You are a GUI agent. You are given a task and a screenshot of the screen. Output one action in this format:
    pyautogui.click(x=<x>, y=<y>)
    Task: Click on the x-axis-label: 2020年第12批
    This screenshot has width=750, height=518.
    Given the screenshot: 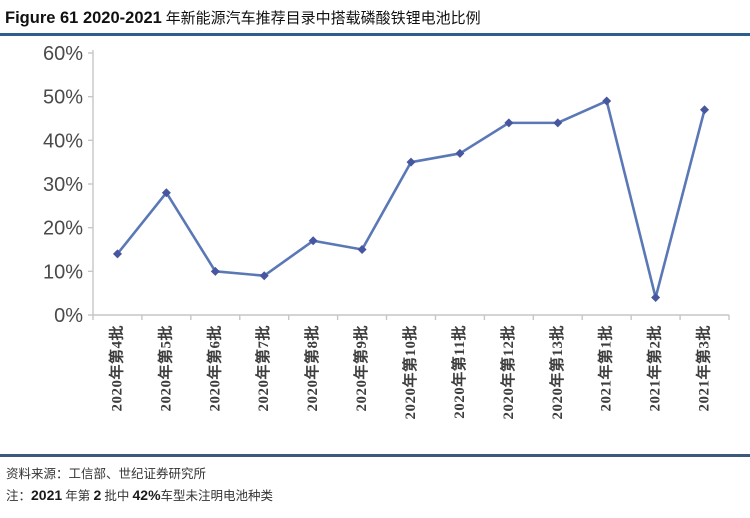 What is the action you would take?
    pyautogui.click(x=508, y=372)
    